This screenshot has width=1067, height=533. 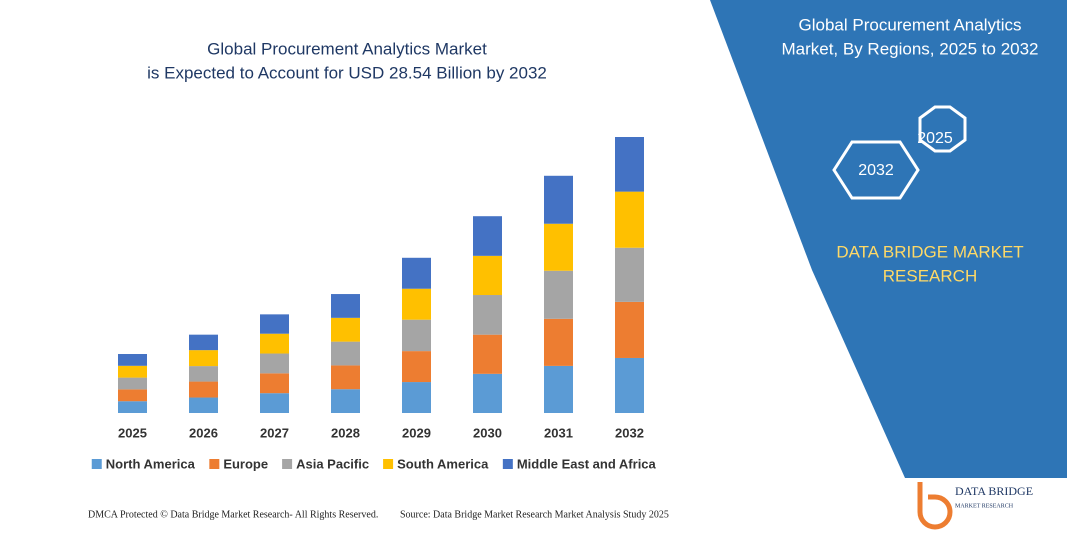 I want to click on panel-title: Market, By Regions, 2025 to 2032, so click(x=909, y=48).